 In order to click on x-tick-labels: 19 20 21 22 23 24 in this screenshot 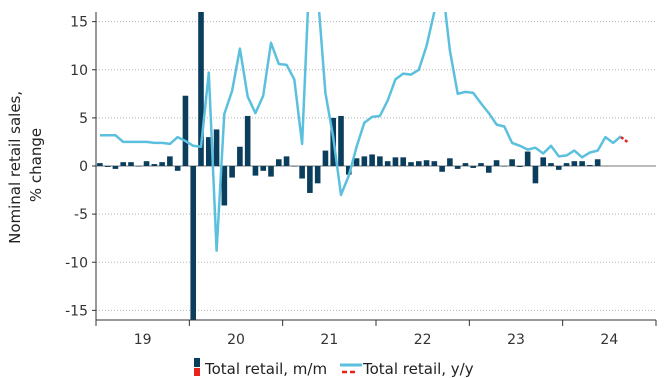, I will do `click(376, 340)`.